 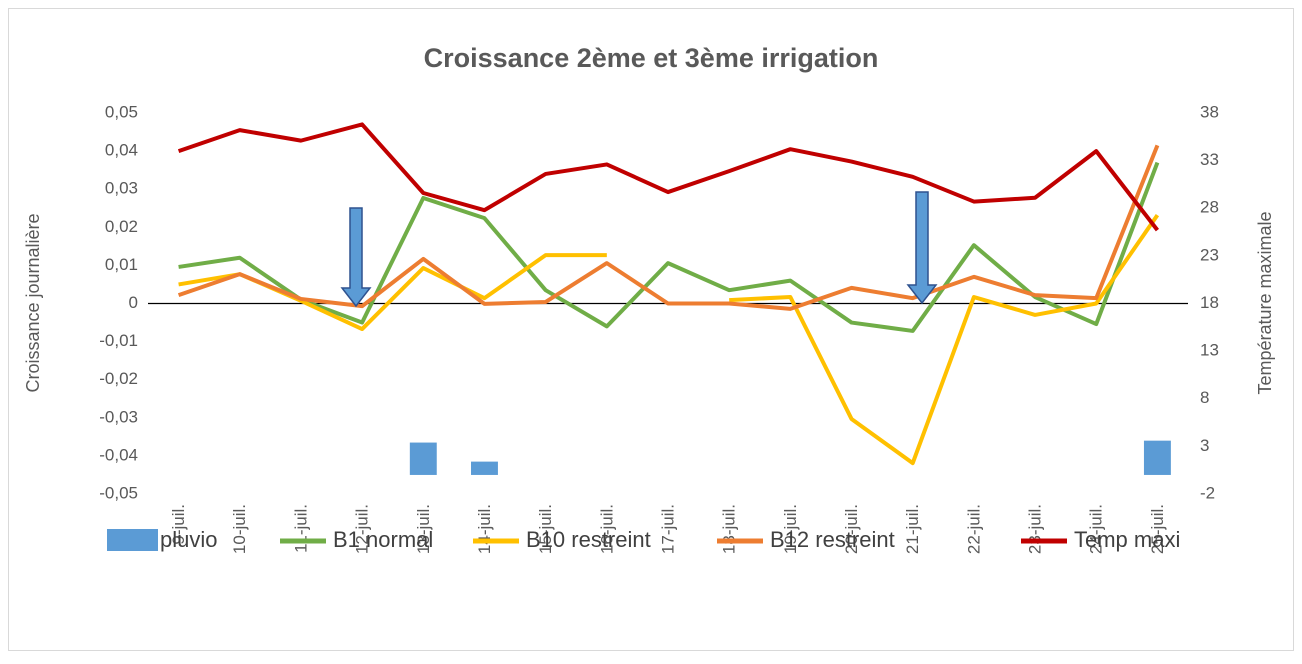 I want to click on x-tick-label: 21-juil., so click(x=912, y=529).